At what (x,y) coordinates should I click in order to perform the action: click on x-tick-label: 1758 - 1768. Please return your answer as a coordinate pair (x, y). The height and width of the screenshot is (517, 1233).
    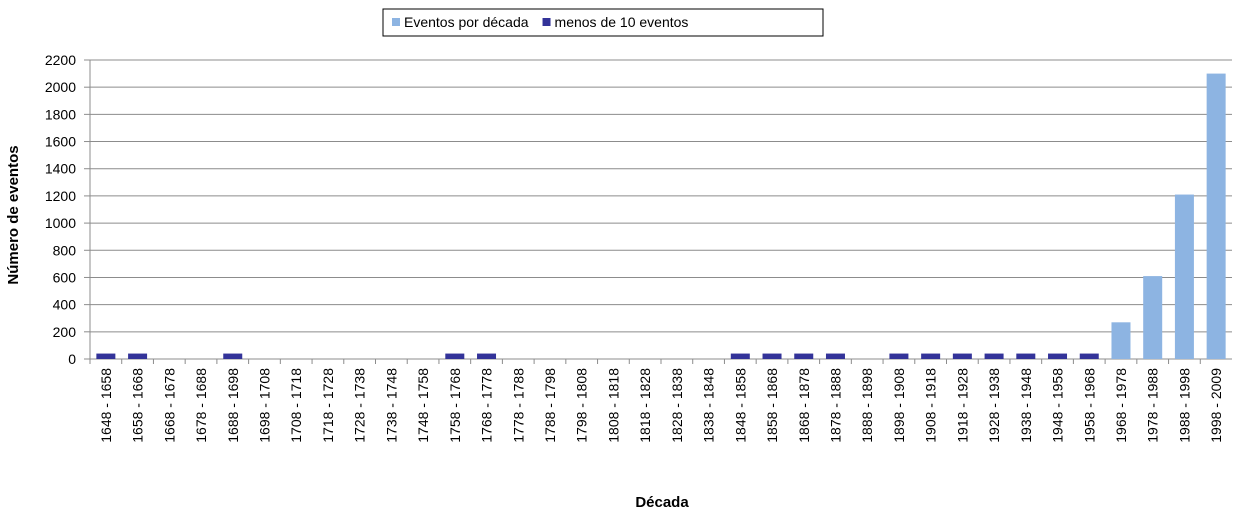
    Looking at the image, I should click on (455, 405).